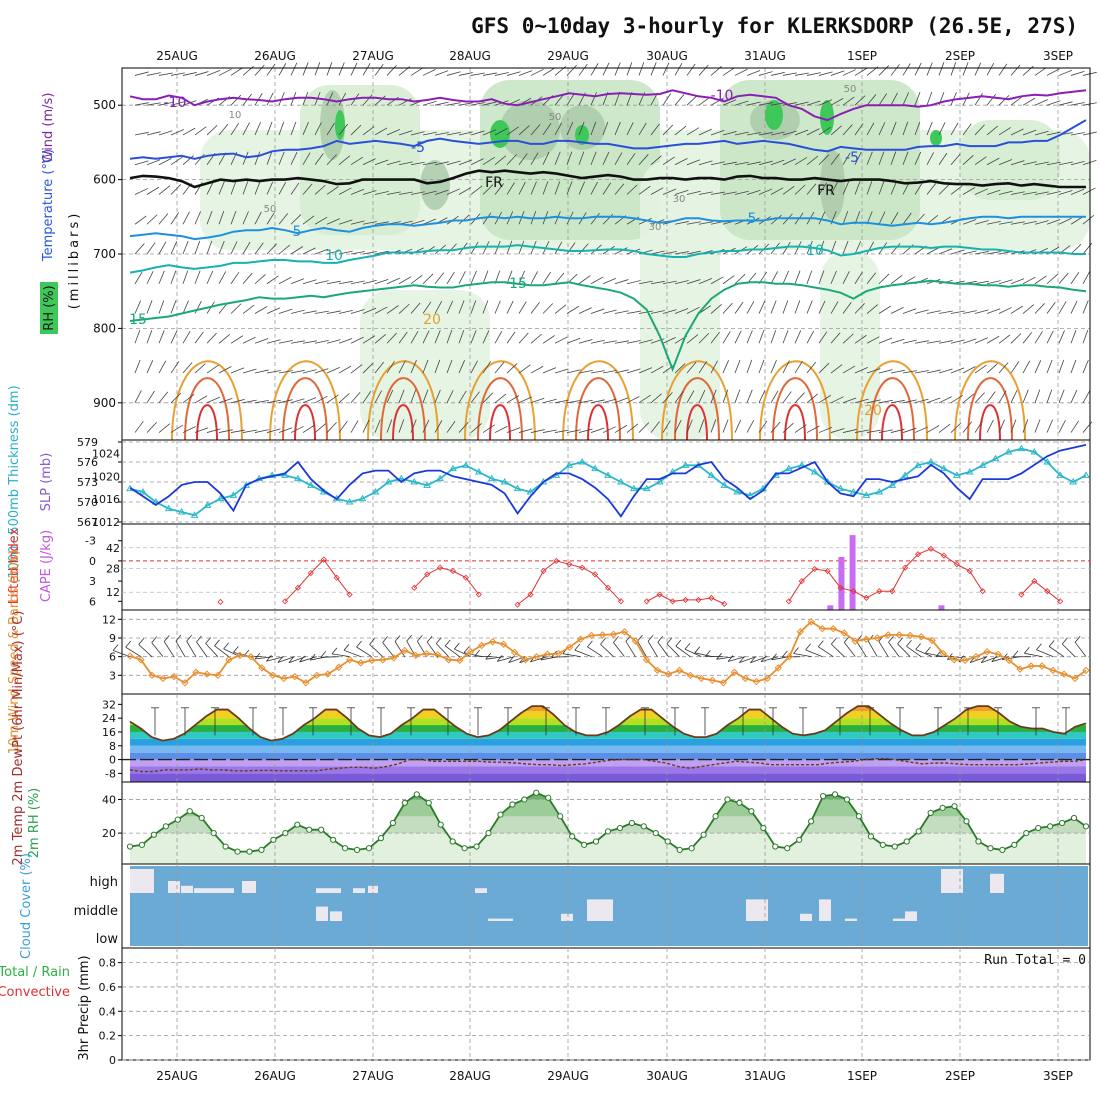  I want to click on cloud-block-high, so click(328, 890).